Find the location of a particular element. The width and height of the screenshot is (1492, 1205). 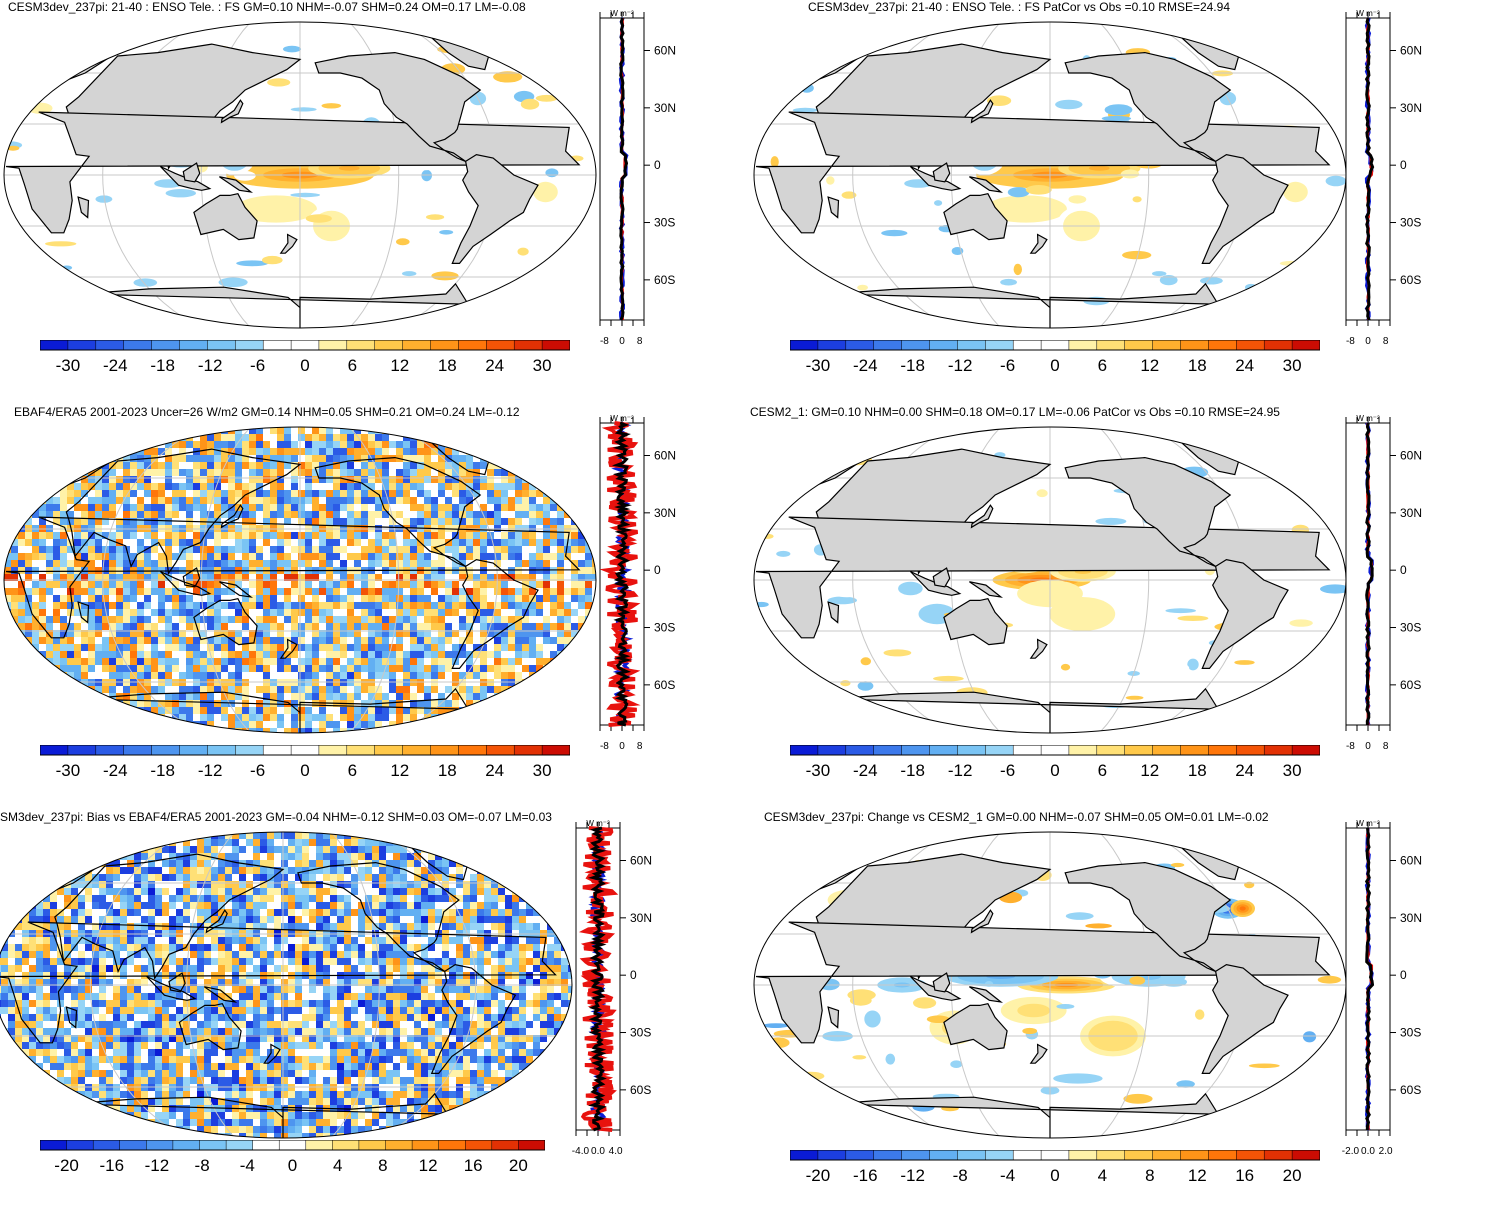

anomaly-contour is located at coordinates (1039, 190).